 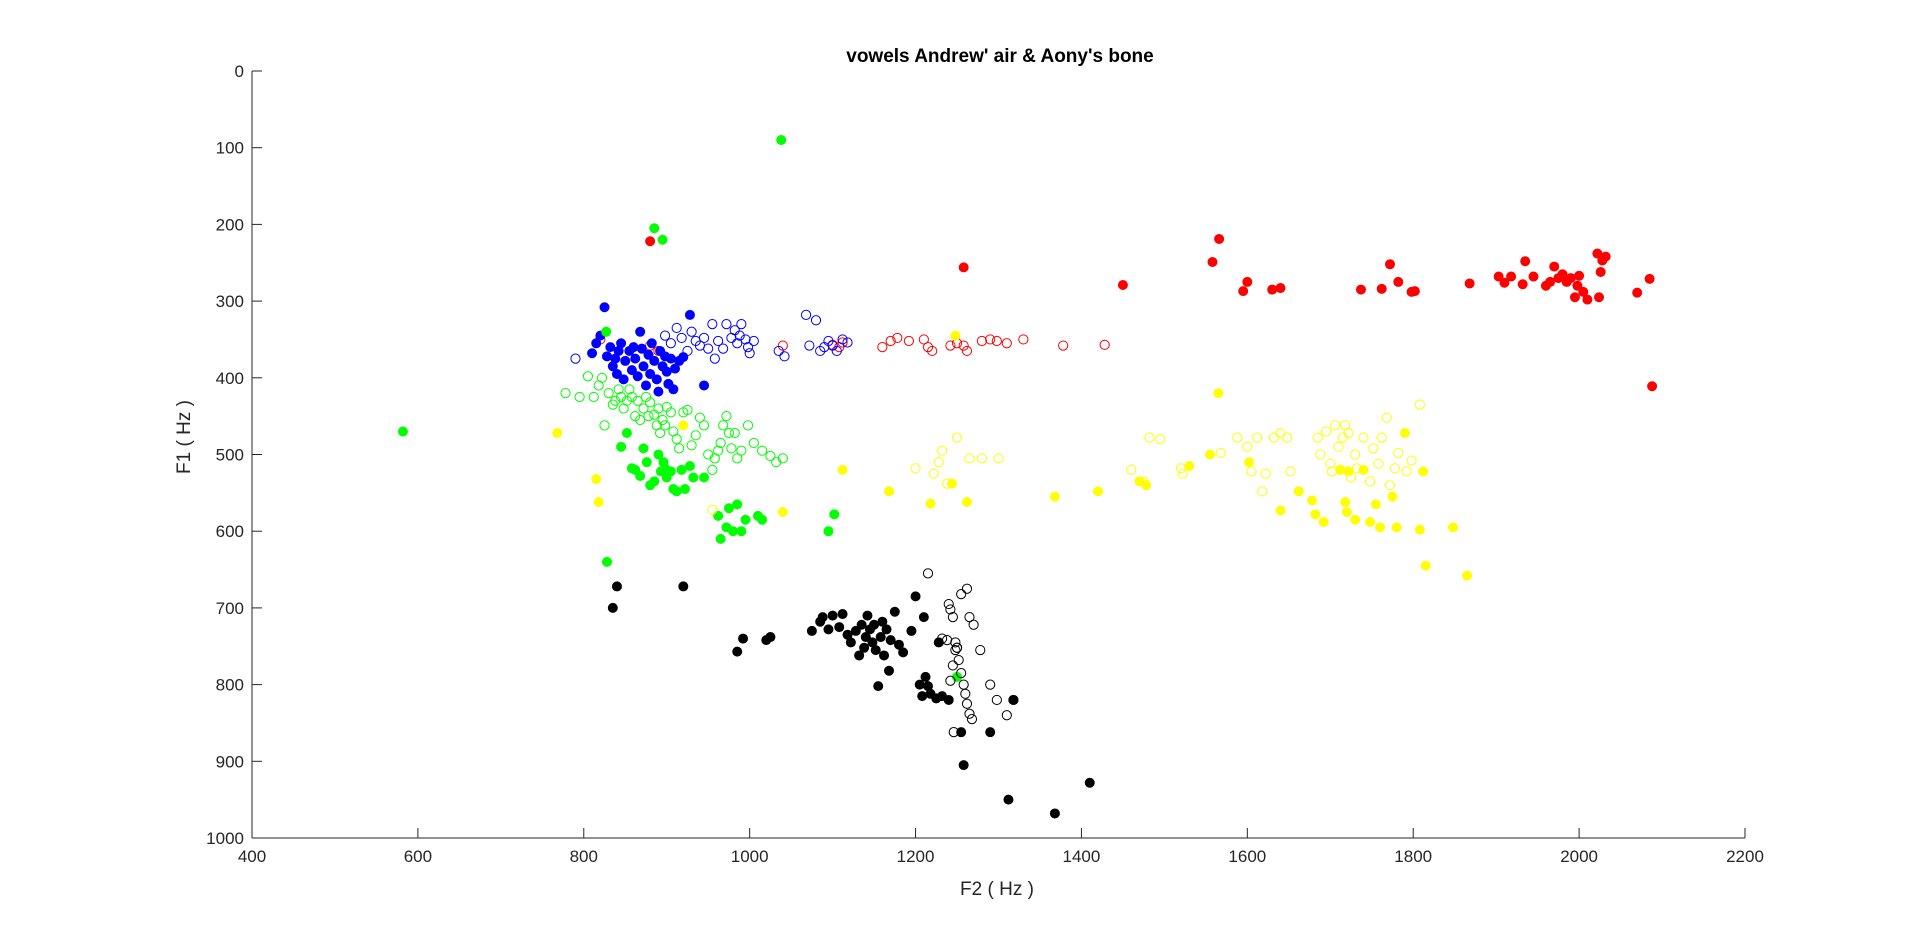 What do you see at coordinates (970, 653) in the screenshot?
I see `series-9-open` at bounding box center [970, 653].